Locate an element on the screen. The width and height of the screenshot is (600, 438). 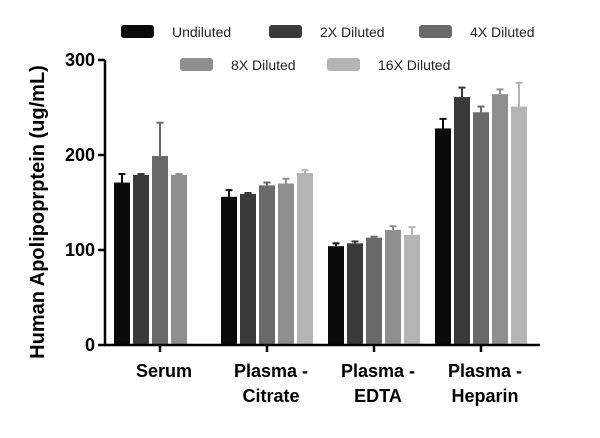
category-label-line2: EDTA is located at coordinates (378, 396).